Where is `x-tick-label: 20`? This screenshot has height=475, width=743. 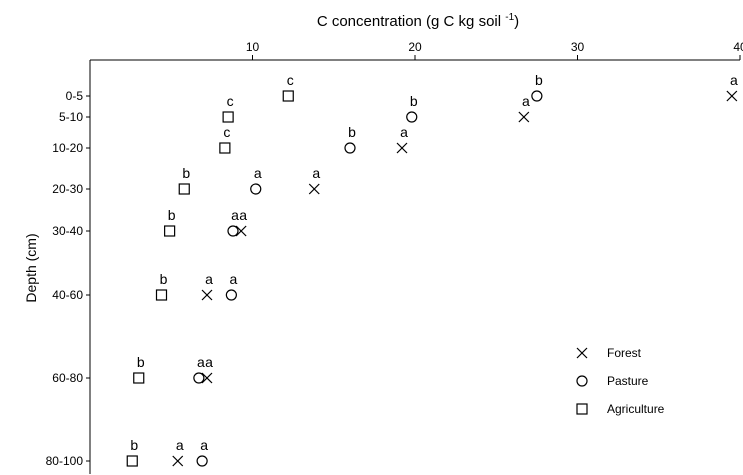
x-tick-label: 20 is located at coordinates (415, 47).